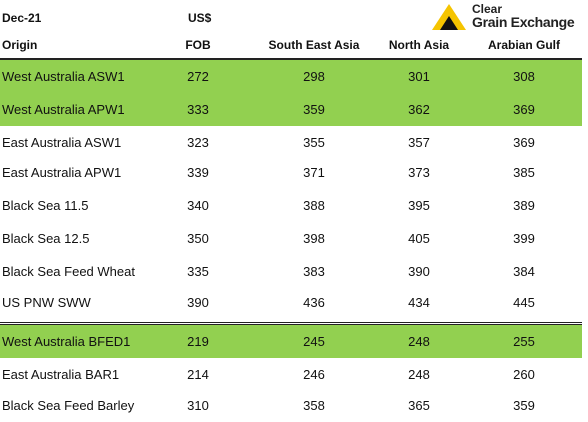 The height and width of the screenshot is (422, 588). I want to click on origin-cell: Black Sea Feed Barley, so click(68, 405).